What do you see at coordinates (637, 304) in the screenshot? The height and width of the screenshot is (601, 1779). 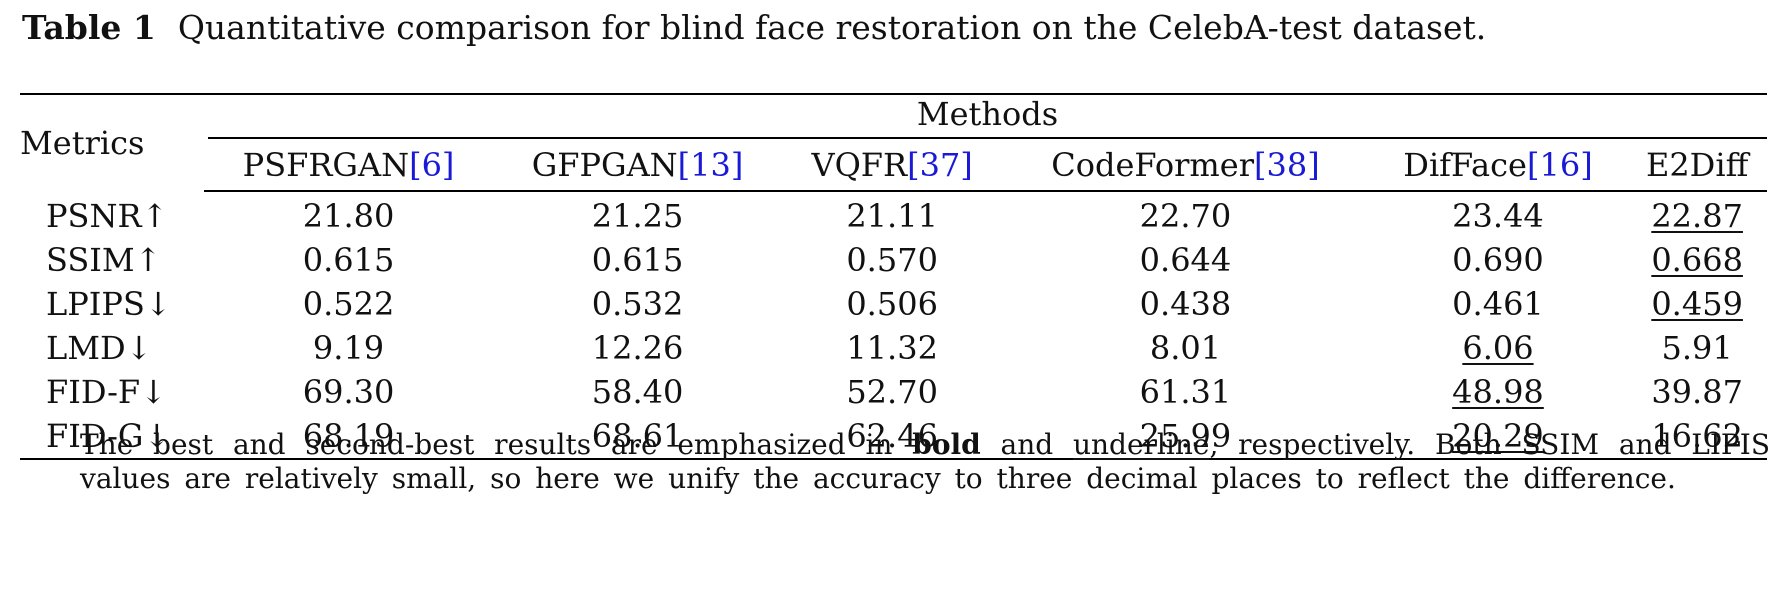 I see `table-cell: 0.532` at bounding box center [637, 304].